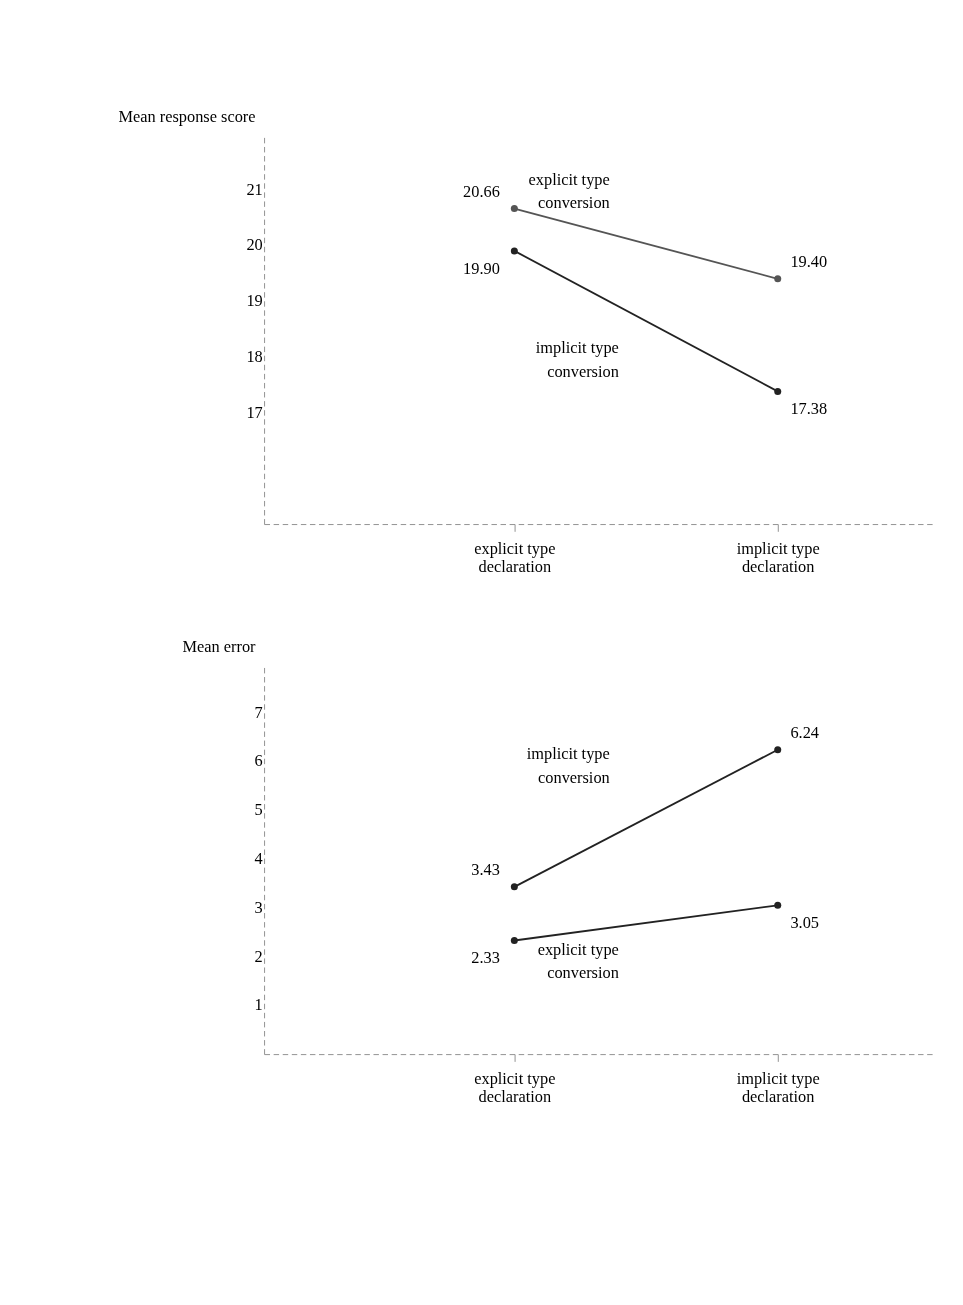 The height and width of the screenshot is (1305, 963). I want to click on data-label: 20.66, so click(481, 191).